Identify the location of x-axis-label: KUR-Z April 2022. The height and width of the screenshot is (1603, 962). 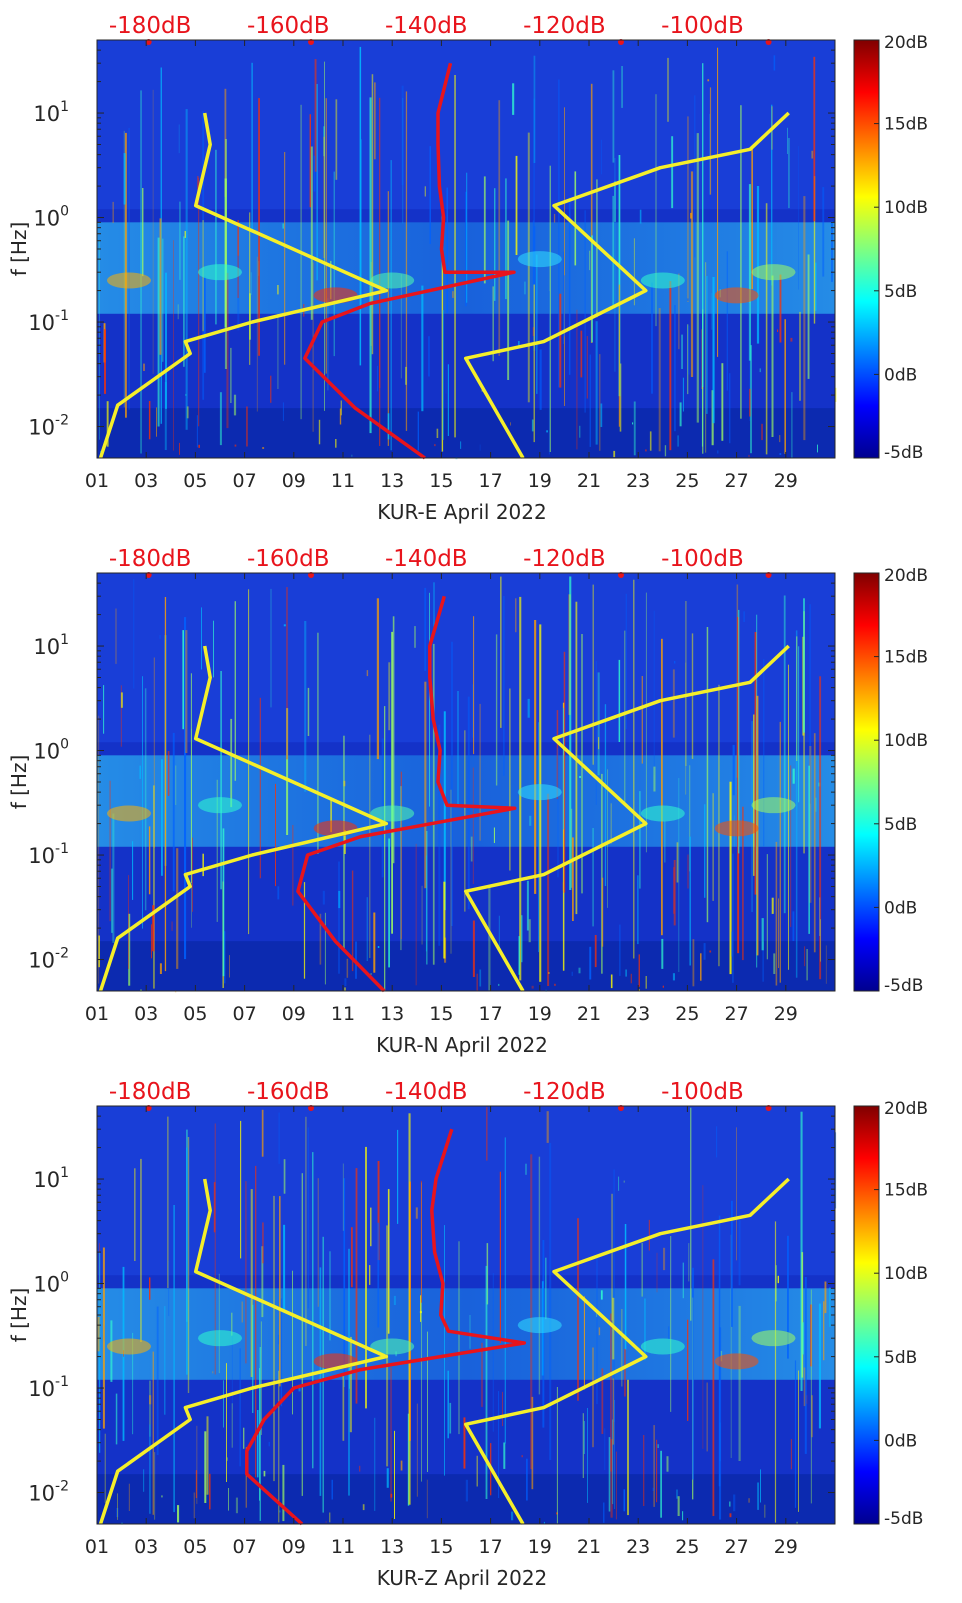
(462, 1578).